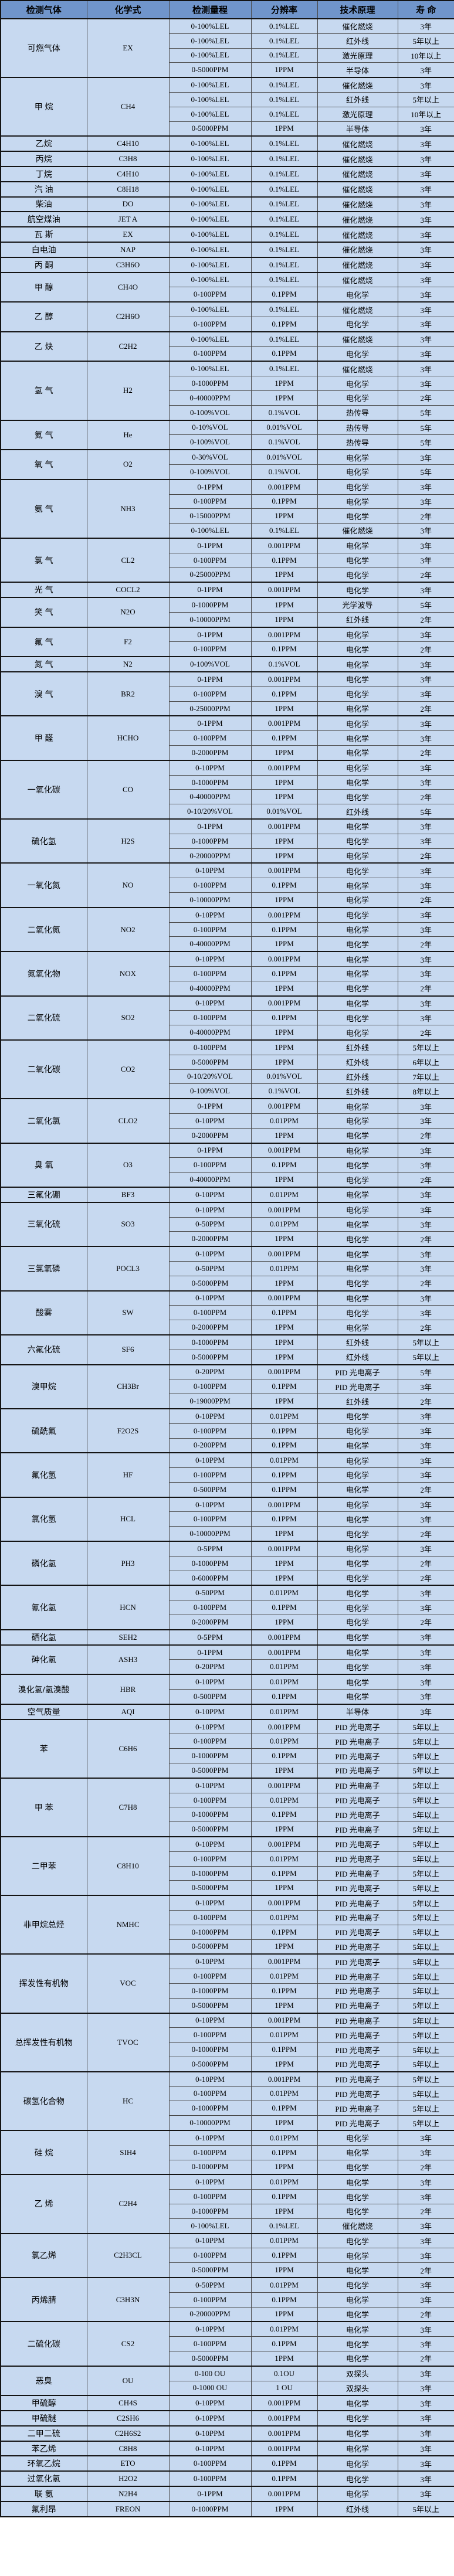 The width and height of the screenshot is (454, 2576). What do you see at coordinates (128, 1069) in the screenshot?
I see `formula-cell: CO2` at bounding box center [128, 1069].